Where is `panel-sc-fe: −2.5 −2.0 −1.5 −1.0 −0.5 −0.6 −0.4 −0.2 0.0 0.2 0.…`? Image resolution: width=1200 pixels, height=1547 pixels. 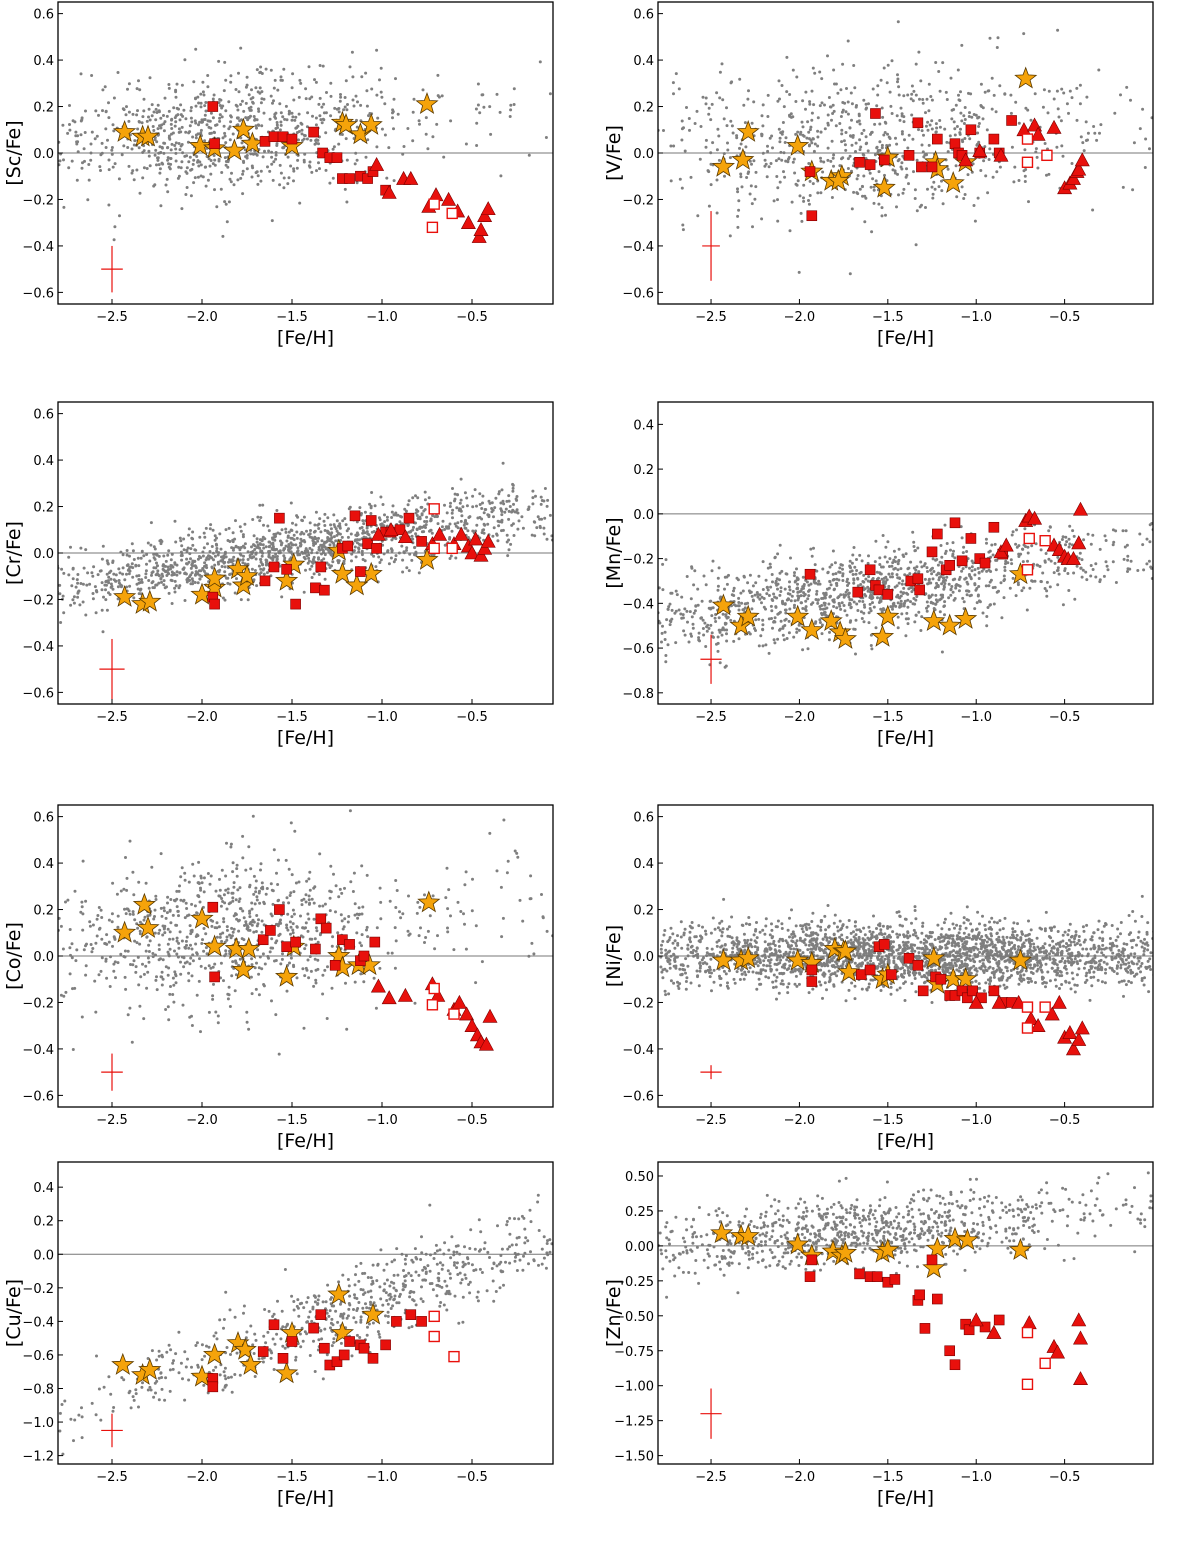
panel-sc-fe: −2.5 −2.0 −1.5 −1.0 −0.5 −0.6 −0.4 −0.2 0.0 0.2 0.… is located at coordinates (300, 182).